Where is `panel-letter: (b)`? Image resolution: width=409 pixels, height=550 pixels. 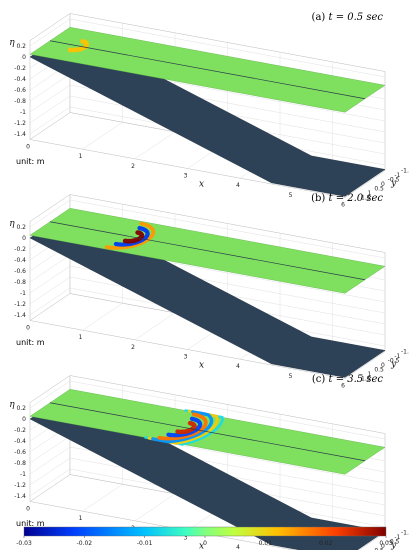 panel-letter: (b) is located at coordinates (319, 198).